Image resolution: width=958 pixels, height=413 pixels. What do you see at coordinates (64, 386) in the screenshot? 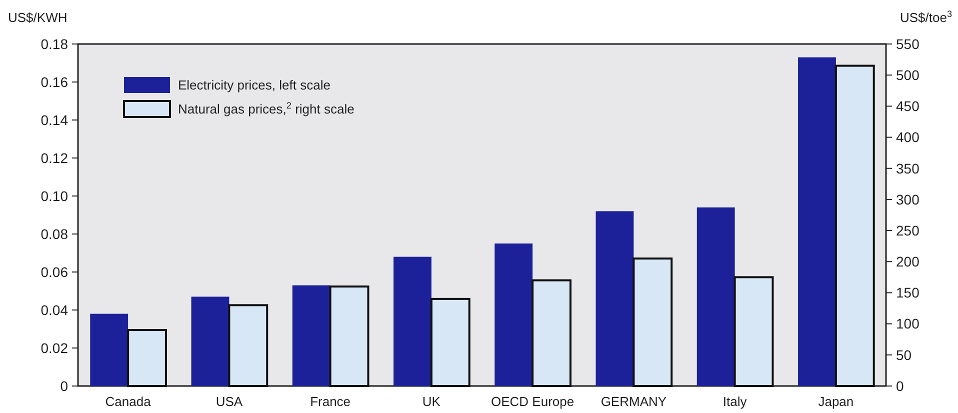
I see `y-tick-label: 0` at bounding box center [64, 386].